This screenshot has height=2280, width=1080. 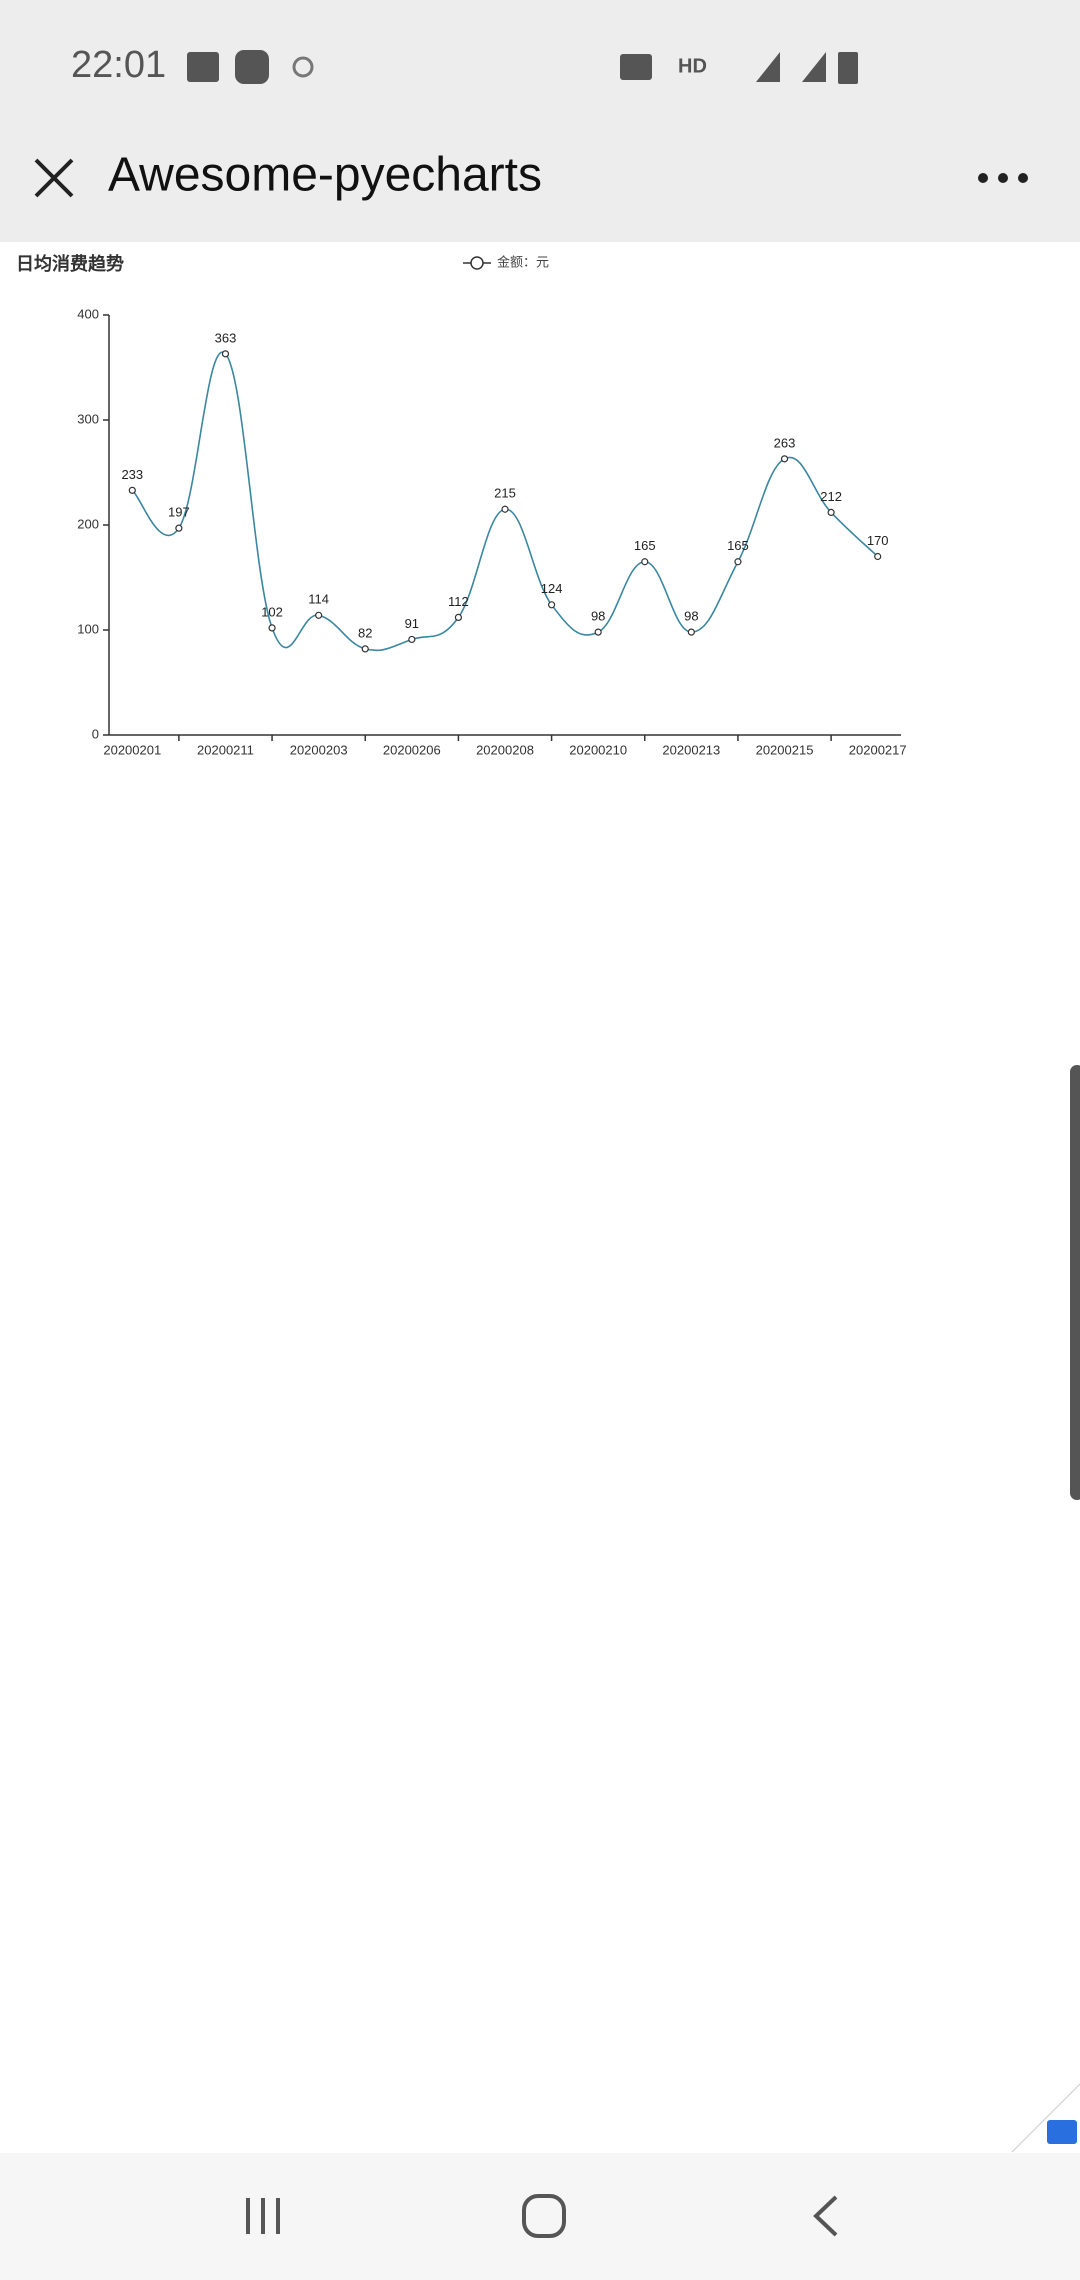 I want to click on app-icon, so click(x=252, y=67).